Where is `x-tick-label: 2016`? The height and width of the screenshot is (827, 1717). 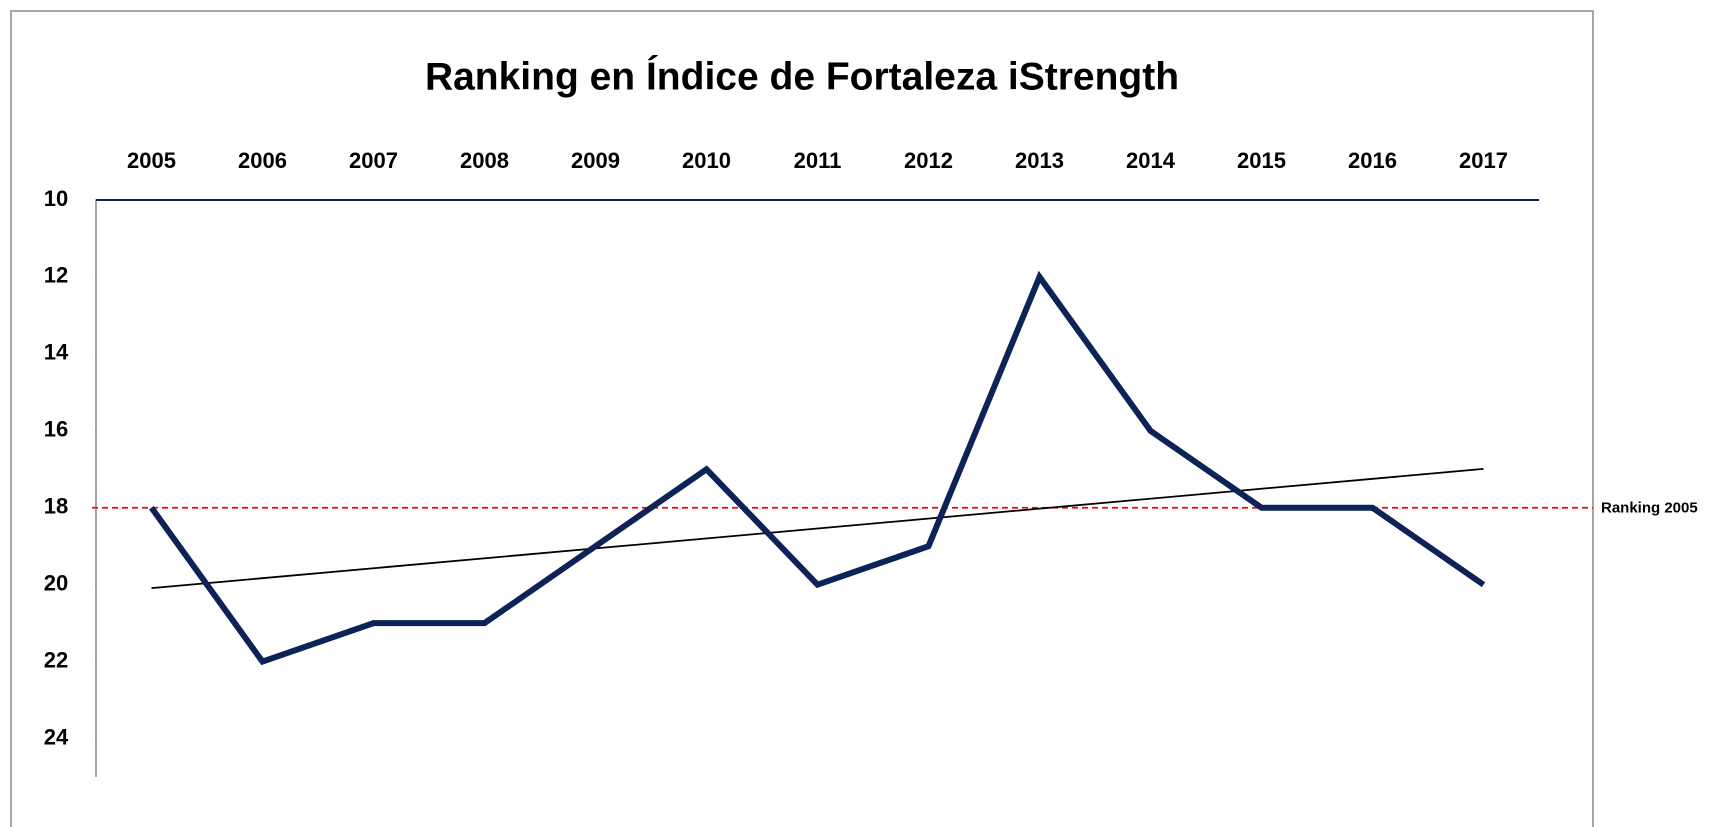 x-tick-label: 2016 is located at coordinates (1372, 160).